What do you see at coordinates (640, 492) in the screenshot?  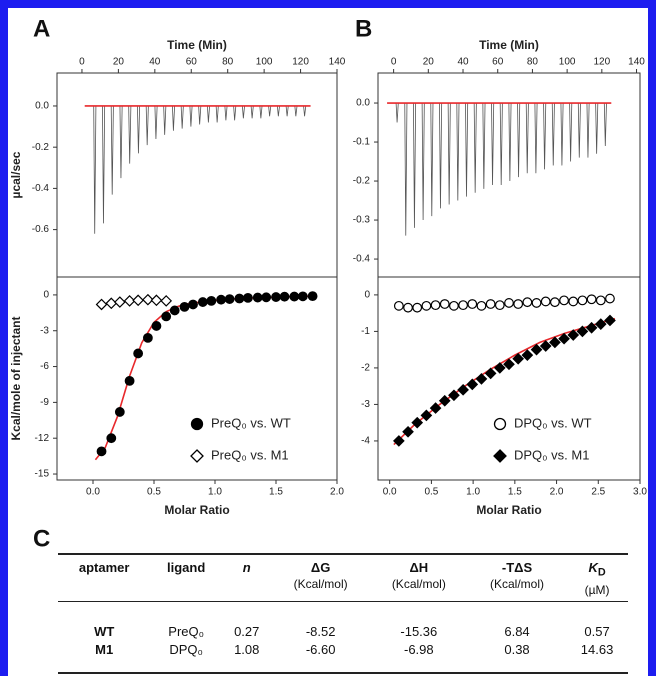 I see `x-tick-label: 3.0` at bounding box center [640, 492].